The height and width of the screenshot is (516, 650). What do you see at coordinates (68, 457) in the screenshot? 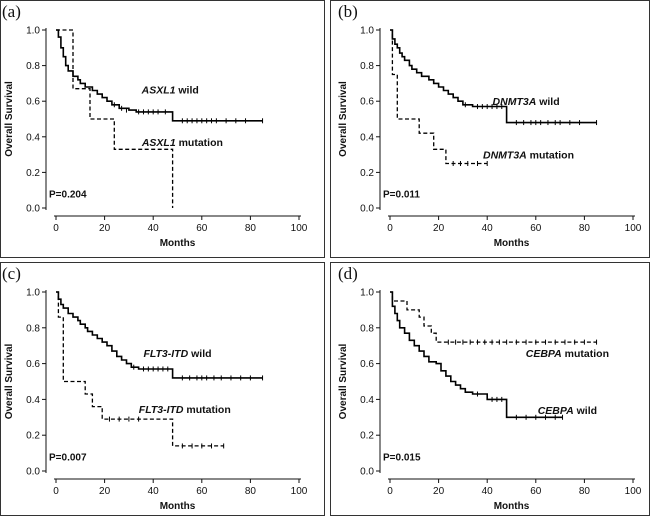
I see `p-value: P=0.007` at bounding box center [68, 457].